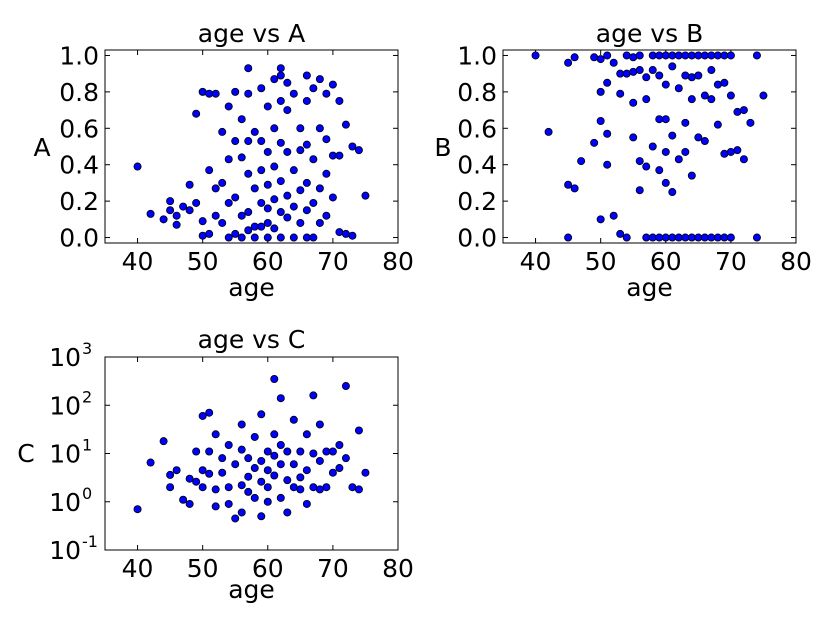 The width and height of the screenshot is (830, 623). What do you see at coordinates (79, 238) in the screenshot?
I see `y-tick-label: 0.0` at bounding box center [79, 238].